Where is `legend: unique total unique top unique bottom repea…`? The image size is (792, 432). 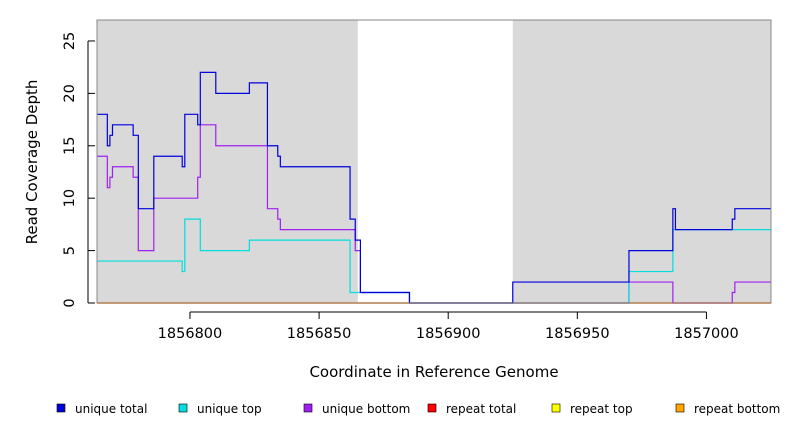
legend: unique total unique top unique bottom repea… is located at coordinates (418, 409).